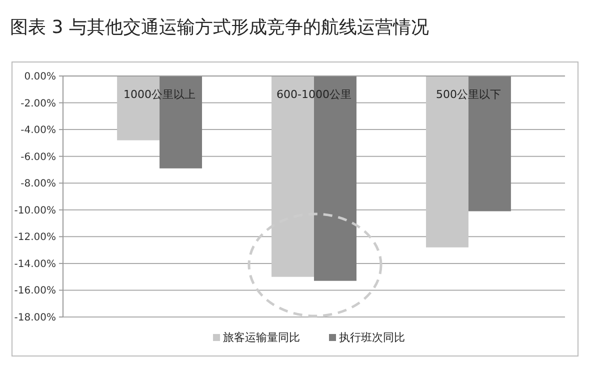 Image resolution: width=590 pixels, height=371 pixels. What do you see at coordinates (35, 318) in the screenshot?
I see `y-tick-label: -18.00%` at bounding box center [35, 318].